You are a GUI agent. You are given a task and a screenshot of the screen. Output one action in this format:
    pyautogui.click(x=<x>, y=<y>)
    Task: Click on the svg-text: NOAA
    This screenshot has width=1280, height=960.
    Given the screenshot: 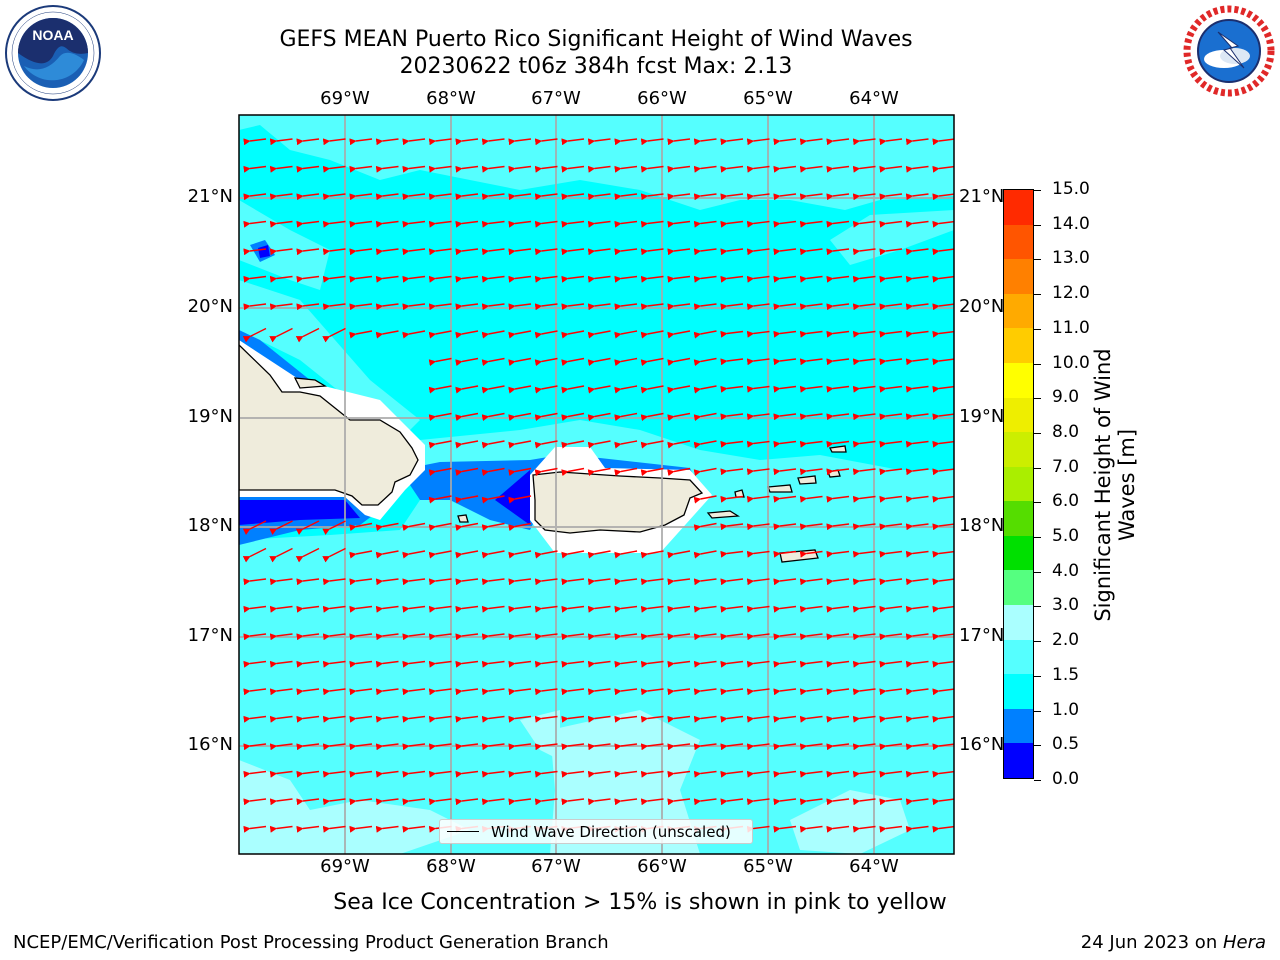 What is the action you would take?
    pyautogui.click(x=52, y=35)
    